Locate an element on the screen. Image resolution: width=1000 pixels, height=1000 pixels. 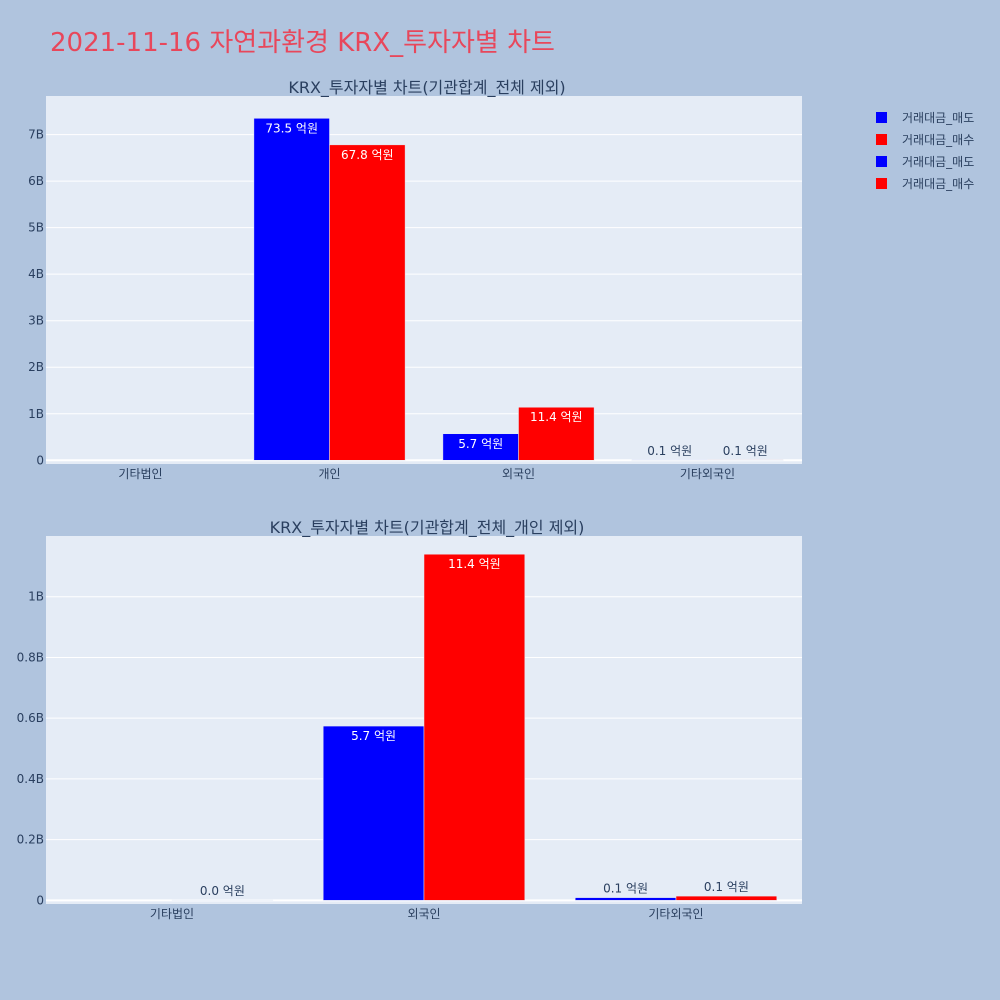
y-tick-label: 0.2B is located at coordinates (30, 840).